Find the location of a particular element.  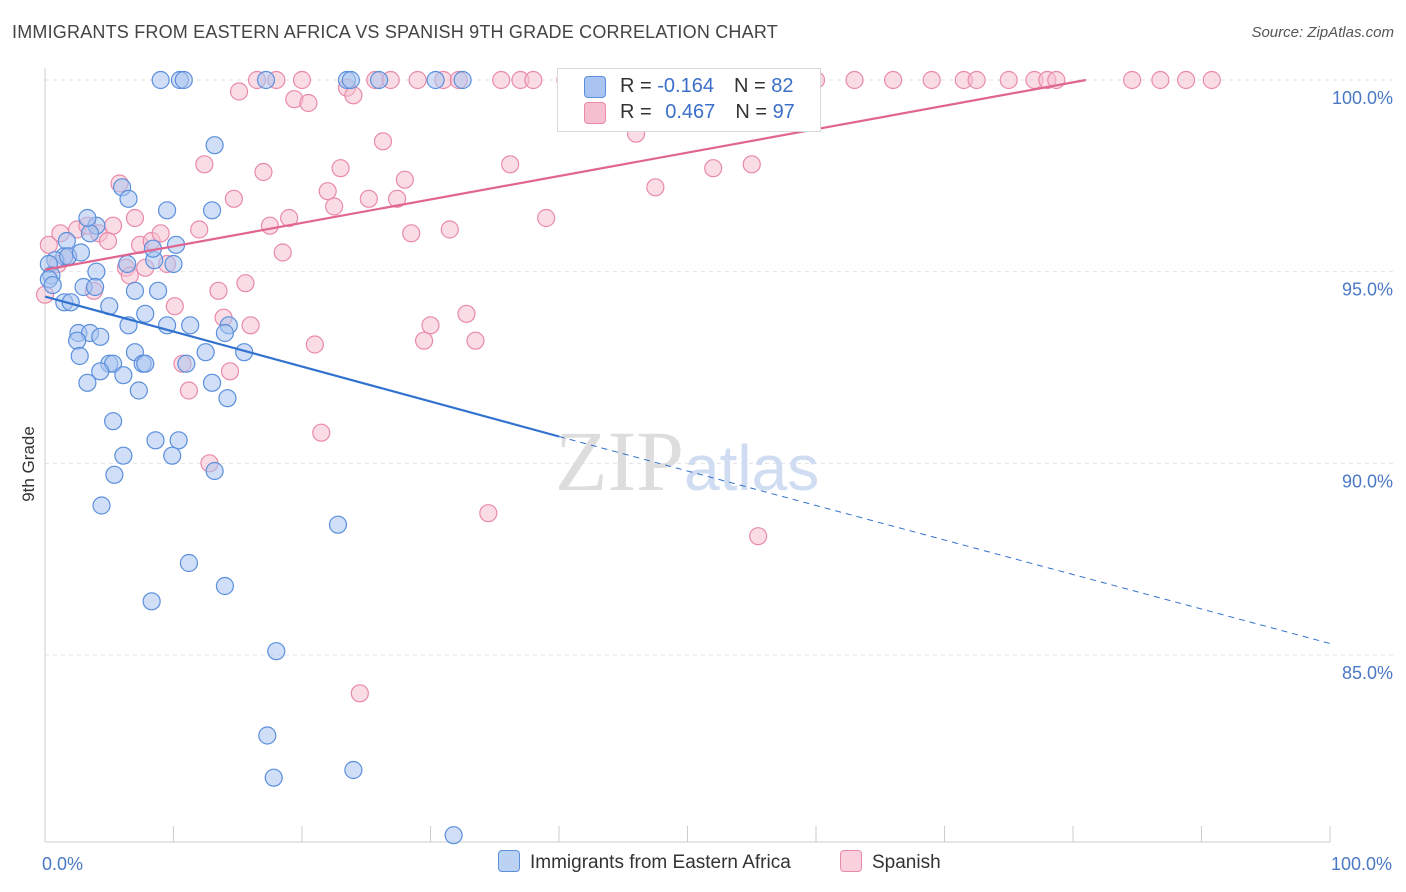

legend-row-pink: R = 0.467 N = 97 is located at coordinates (689, 114).